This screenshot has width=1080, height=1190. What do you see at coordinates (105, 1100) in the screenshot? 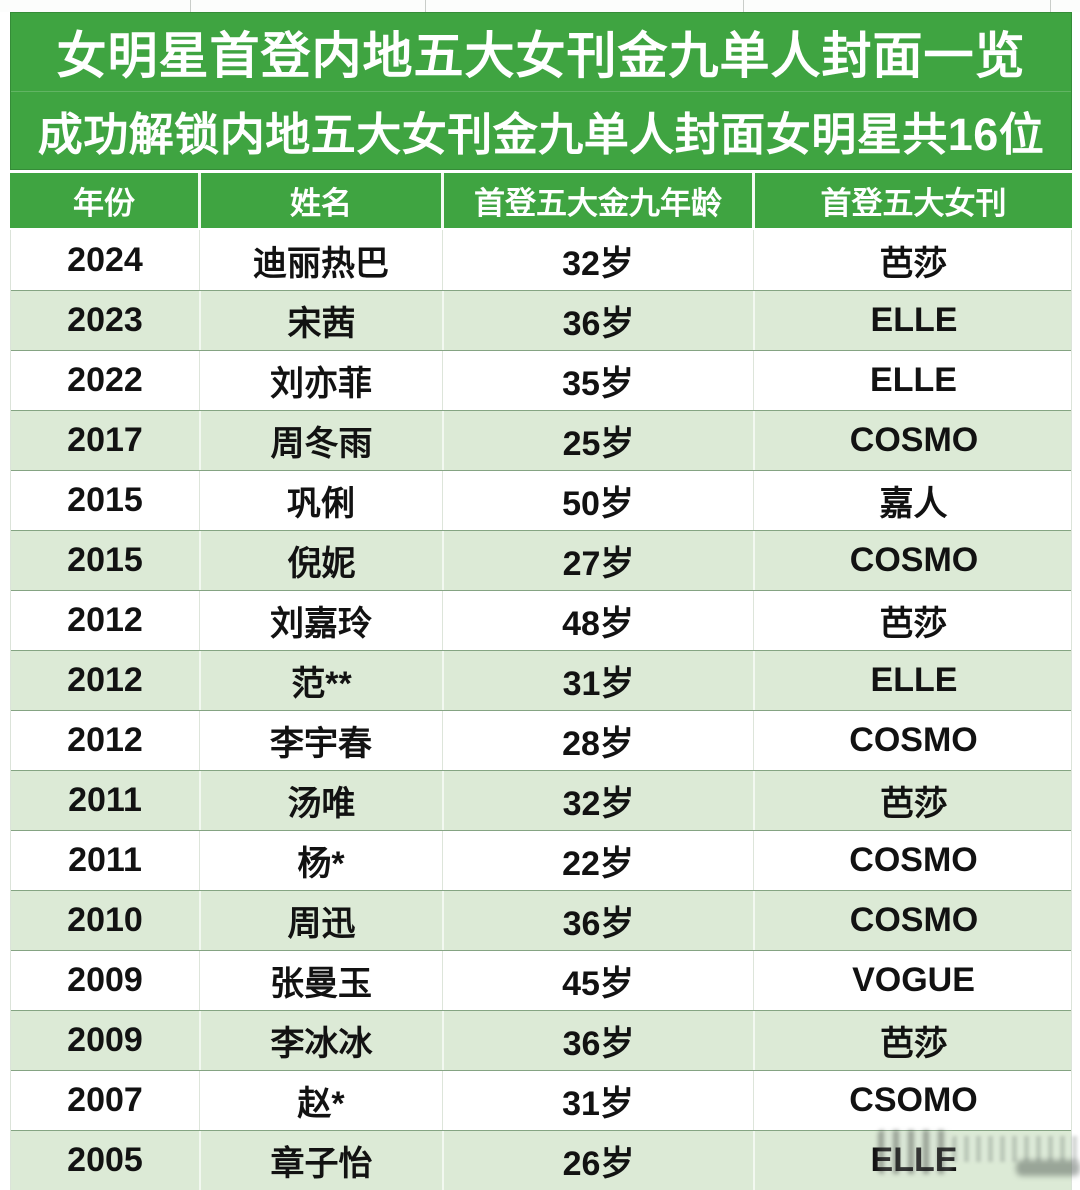
I see `cell-year: 2007` at bounding box center [105, 1100].